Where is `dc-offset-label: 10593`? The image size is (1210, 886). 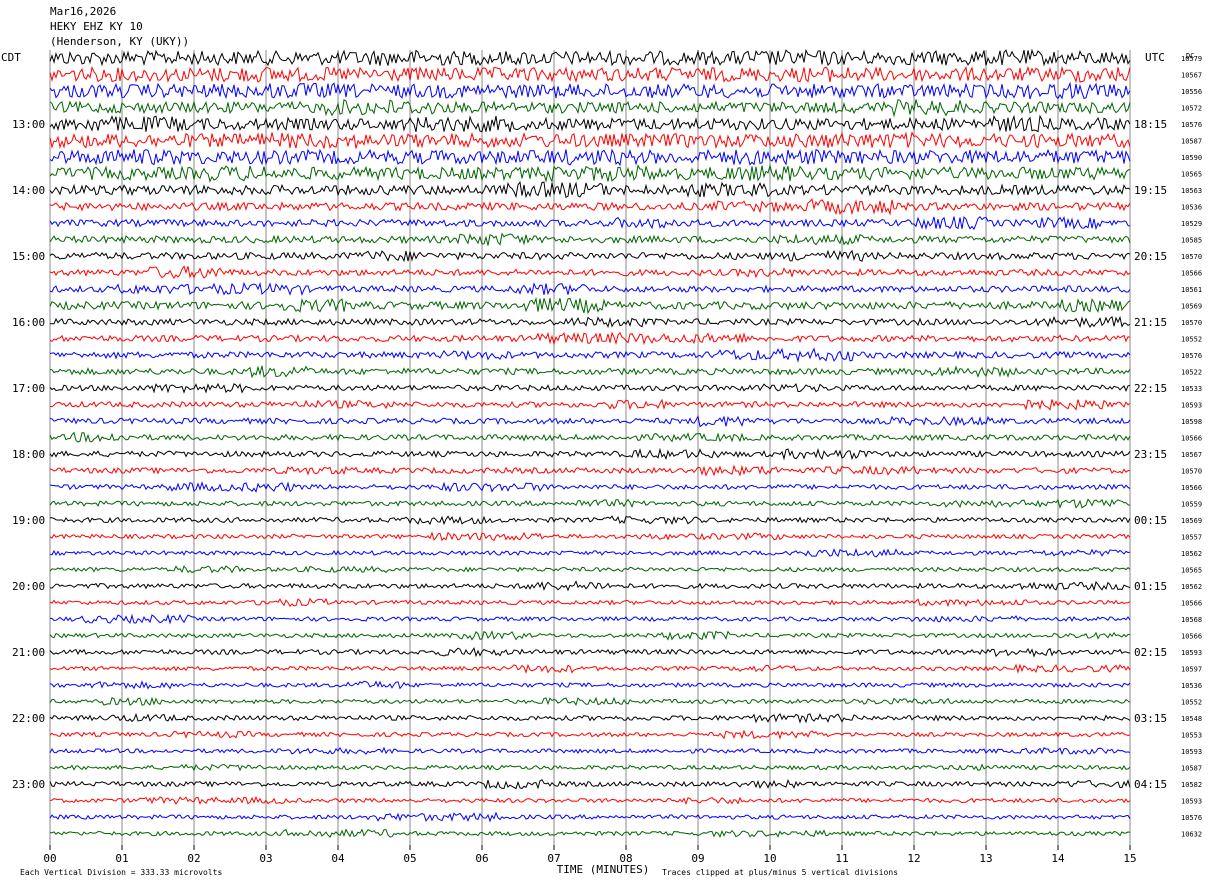 dc-offset-label: 10593 is located at coordinates (1191, 752).